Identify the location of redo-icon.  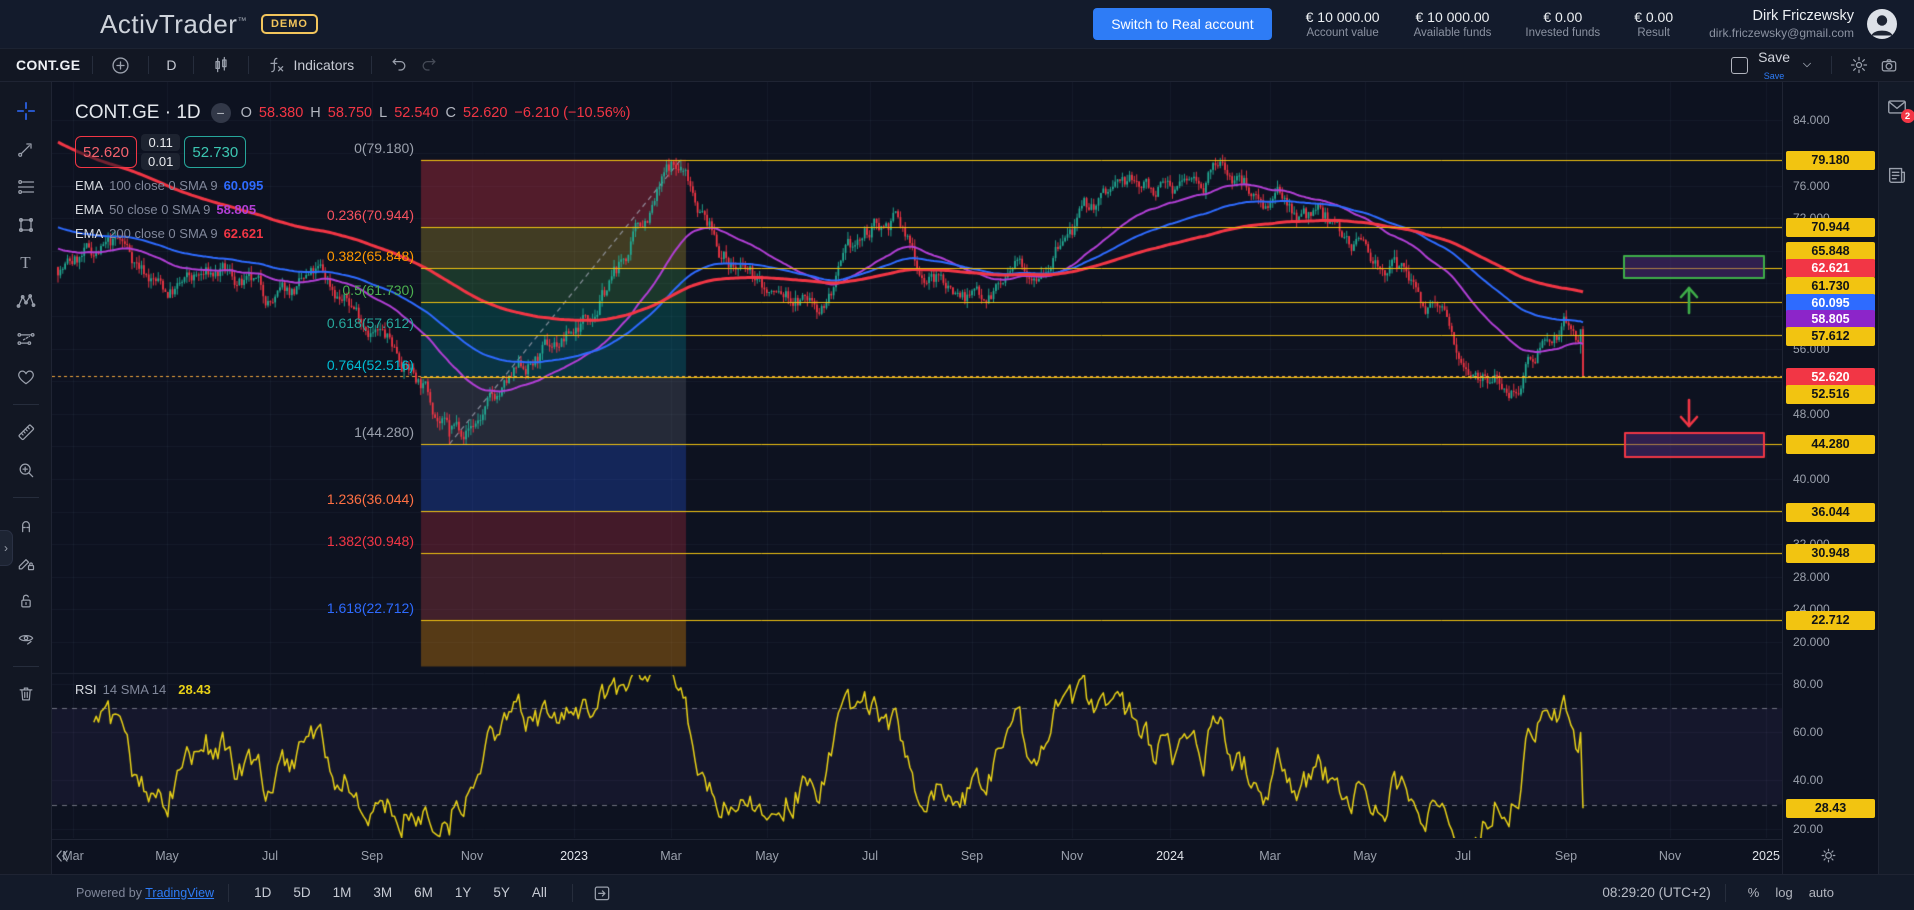
(429, 64).